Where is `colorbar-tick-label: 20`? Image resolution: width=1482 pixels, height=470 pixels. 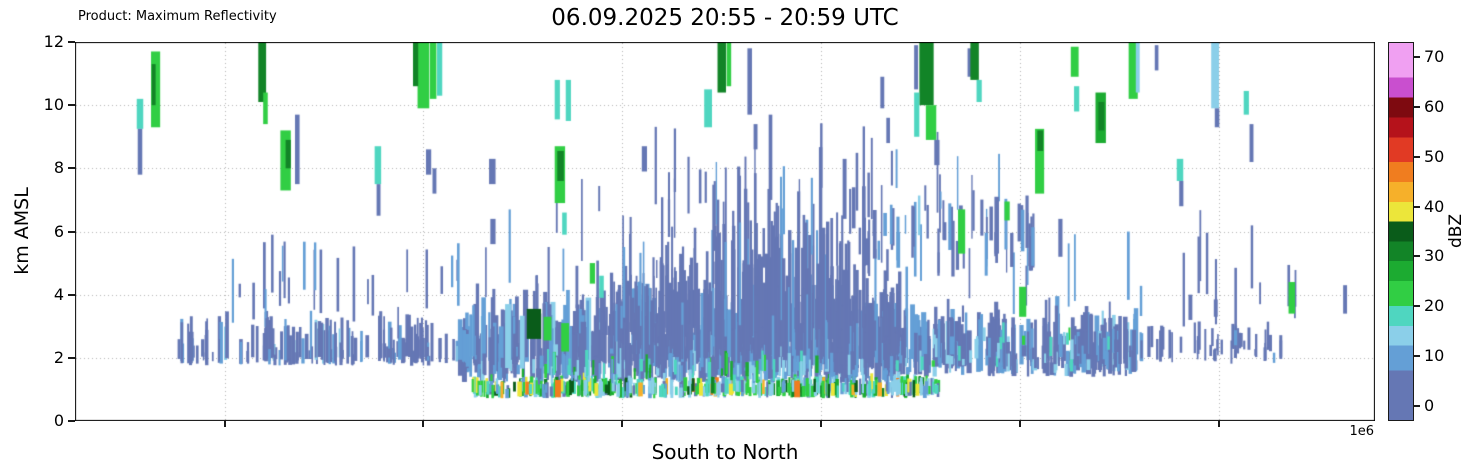 colorbar-tick-label: 20 is located at coordinates (1434, 306).